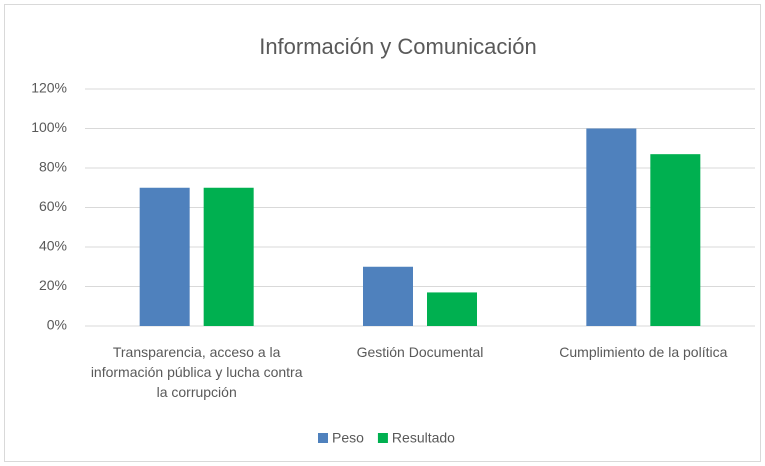 The image size is (765, 466). Describe the element at coordinates (348, 438) in the screenshot. I see `legend-label: Peso` at that location.